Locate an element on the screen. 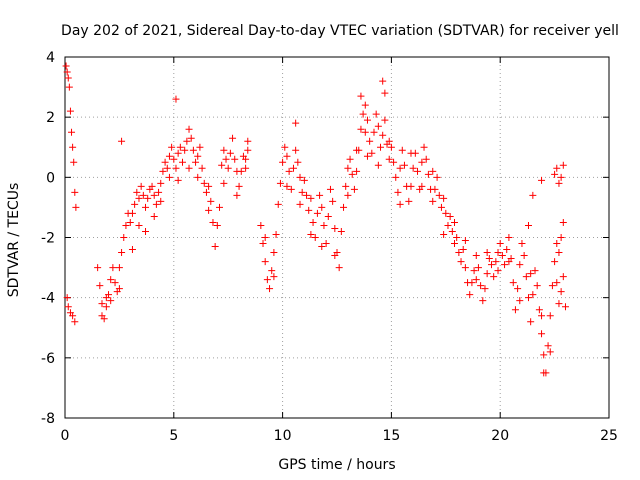 This screenshot has height=480, width=640. x-tick-label: 0 is located at coordinates (65, 436).